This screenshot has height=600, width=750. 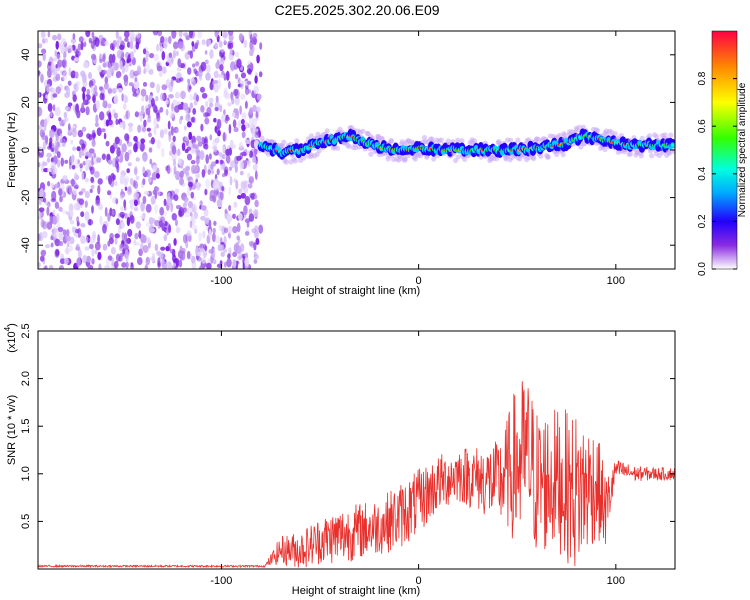 What do you see at coordinates (26, 473) in the screenshot?
I see `snr-ytick-label: 1.0` at bounding box center [26, 473].